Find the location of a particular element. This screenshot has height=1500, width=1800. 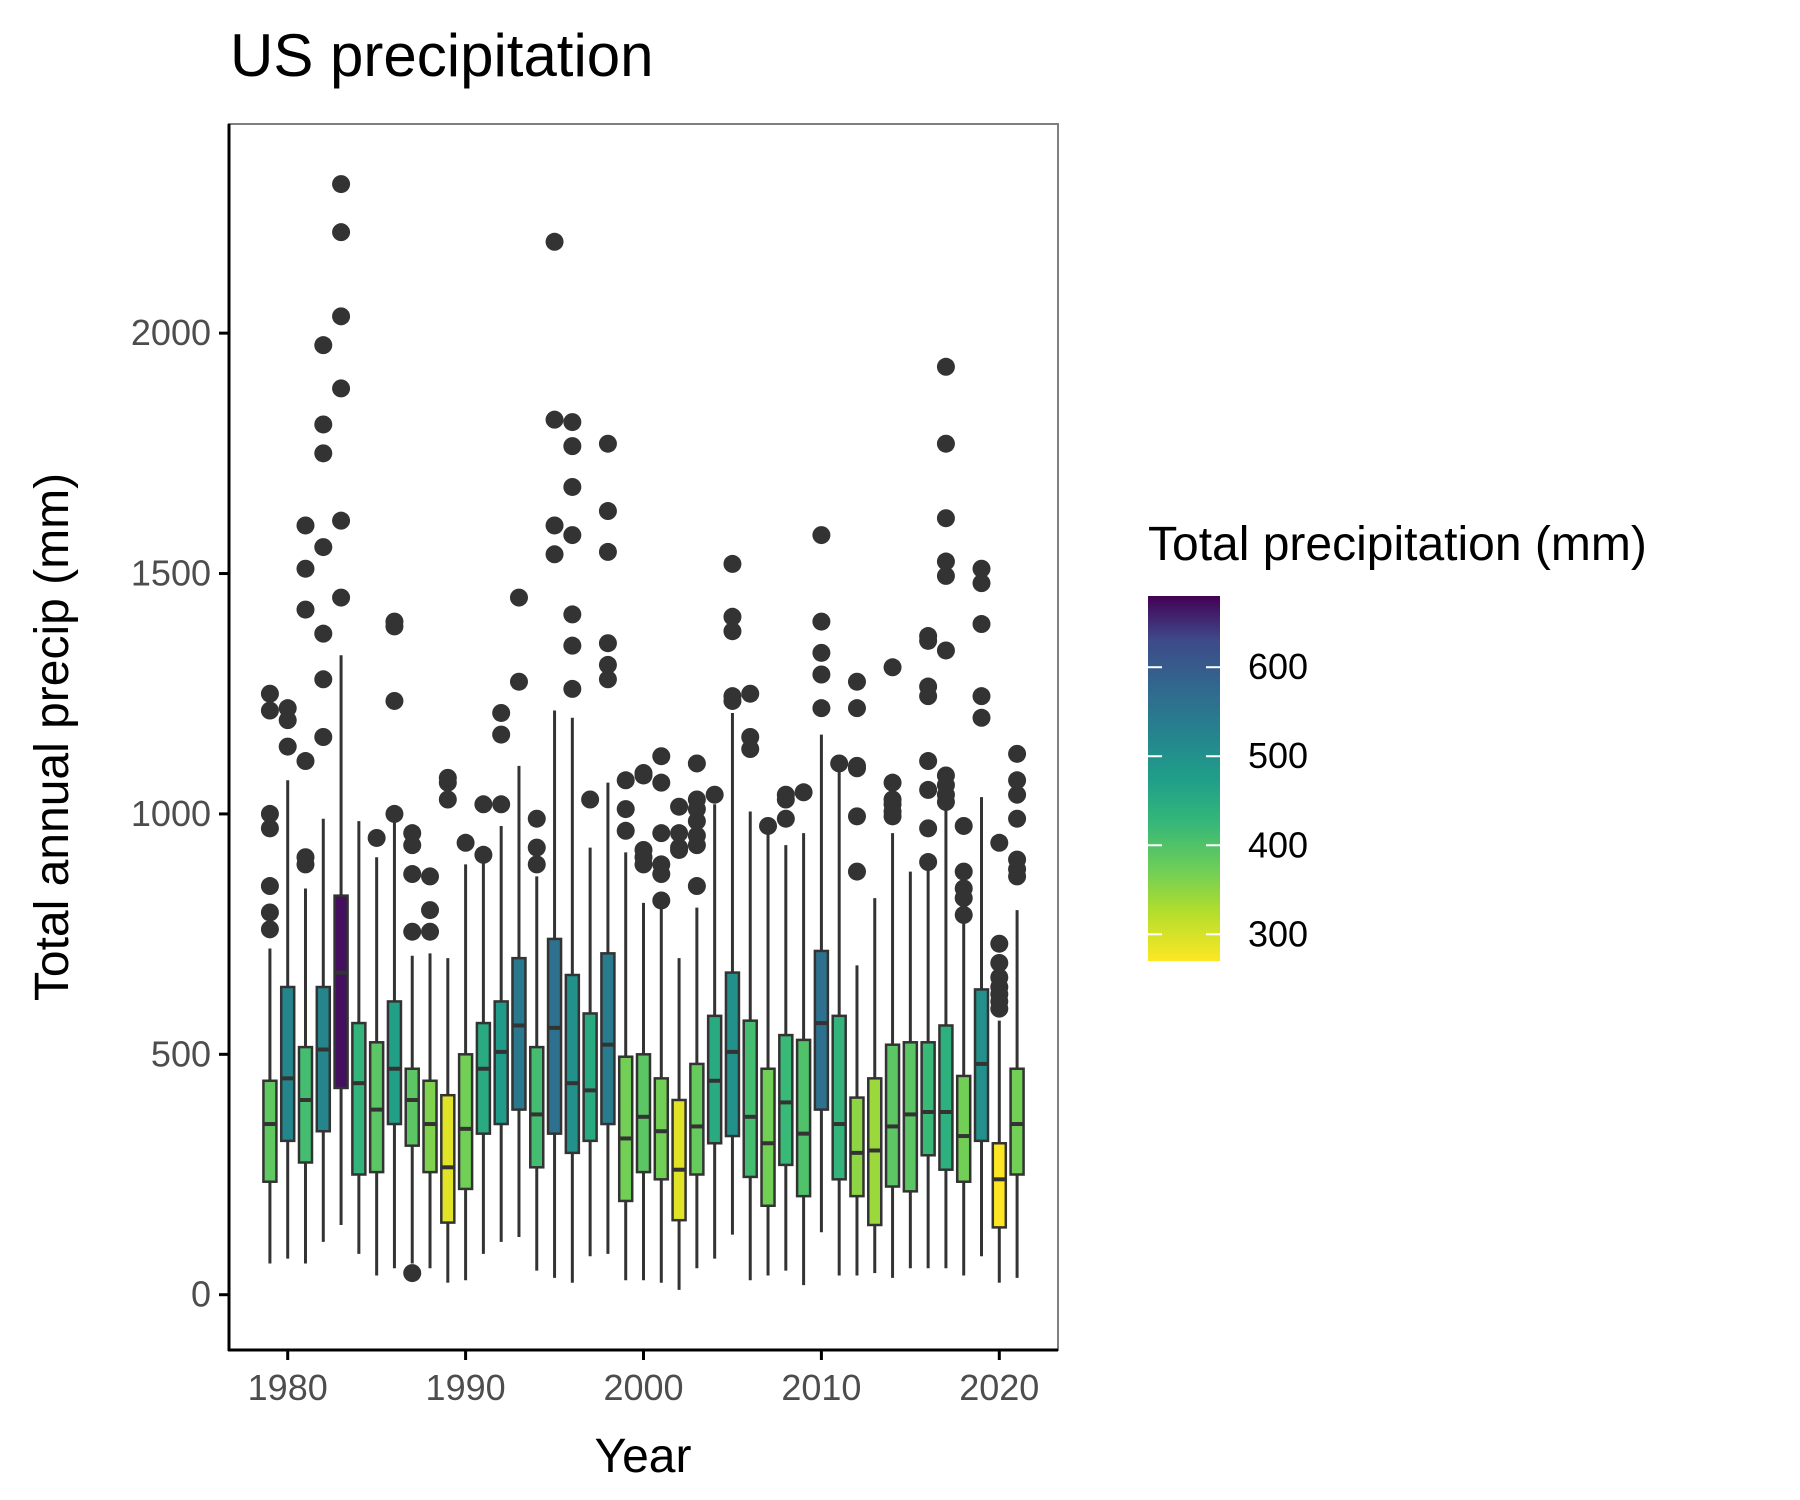

box-1991 is located at coordinates (483, 1024).